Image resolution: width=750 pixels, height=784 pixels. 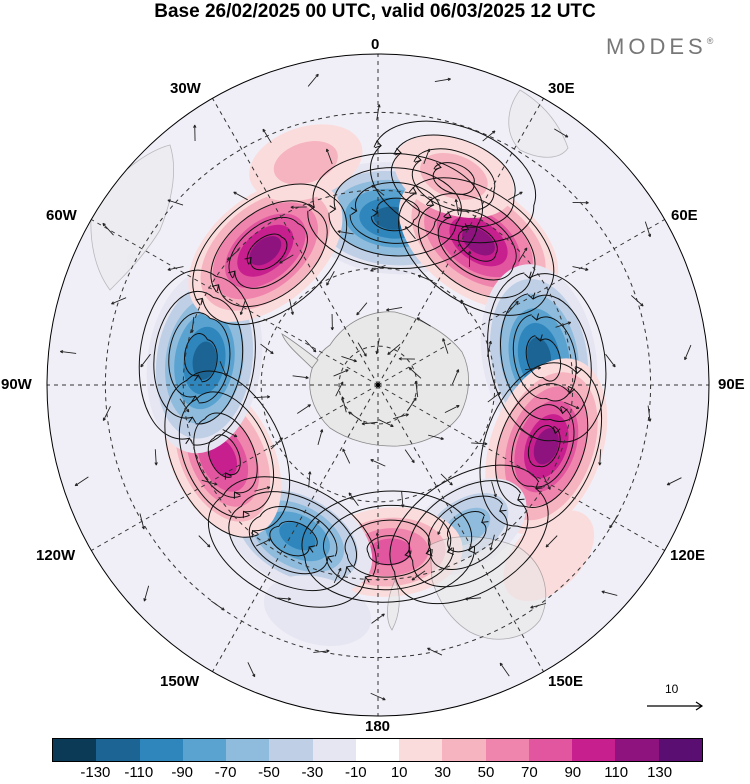 I want to click on latitude-circle, so click(x=378, y=385).